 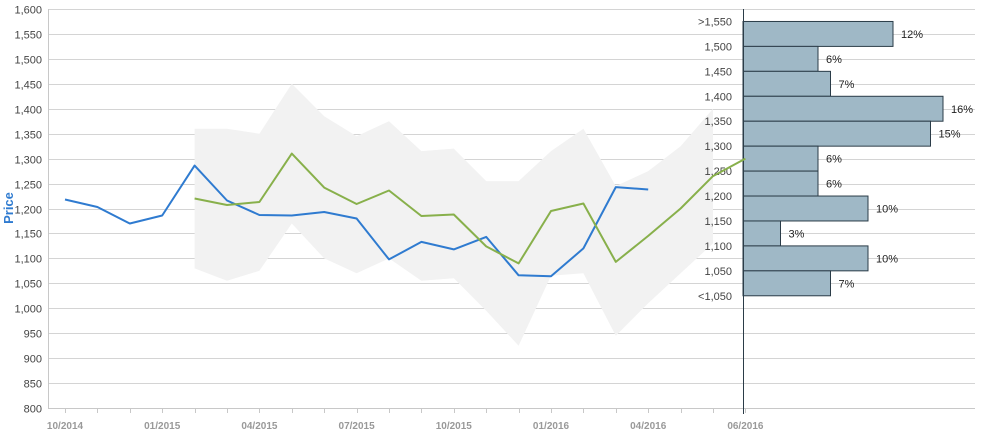 I want to click on y-tick-1550: 1,550, so click(x=28, y=36).